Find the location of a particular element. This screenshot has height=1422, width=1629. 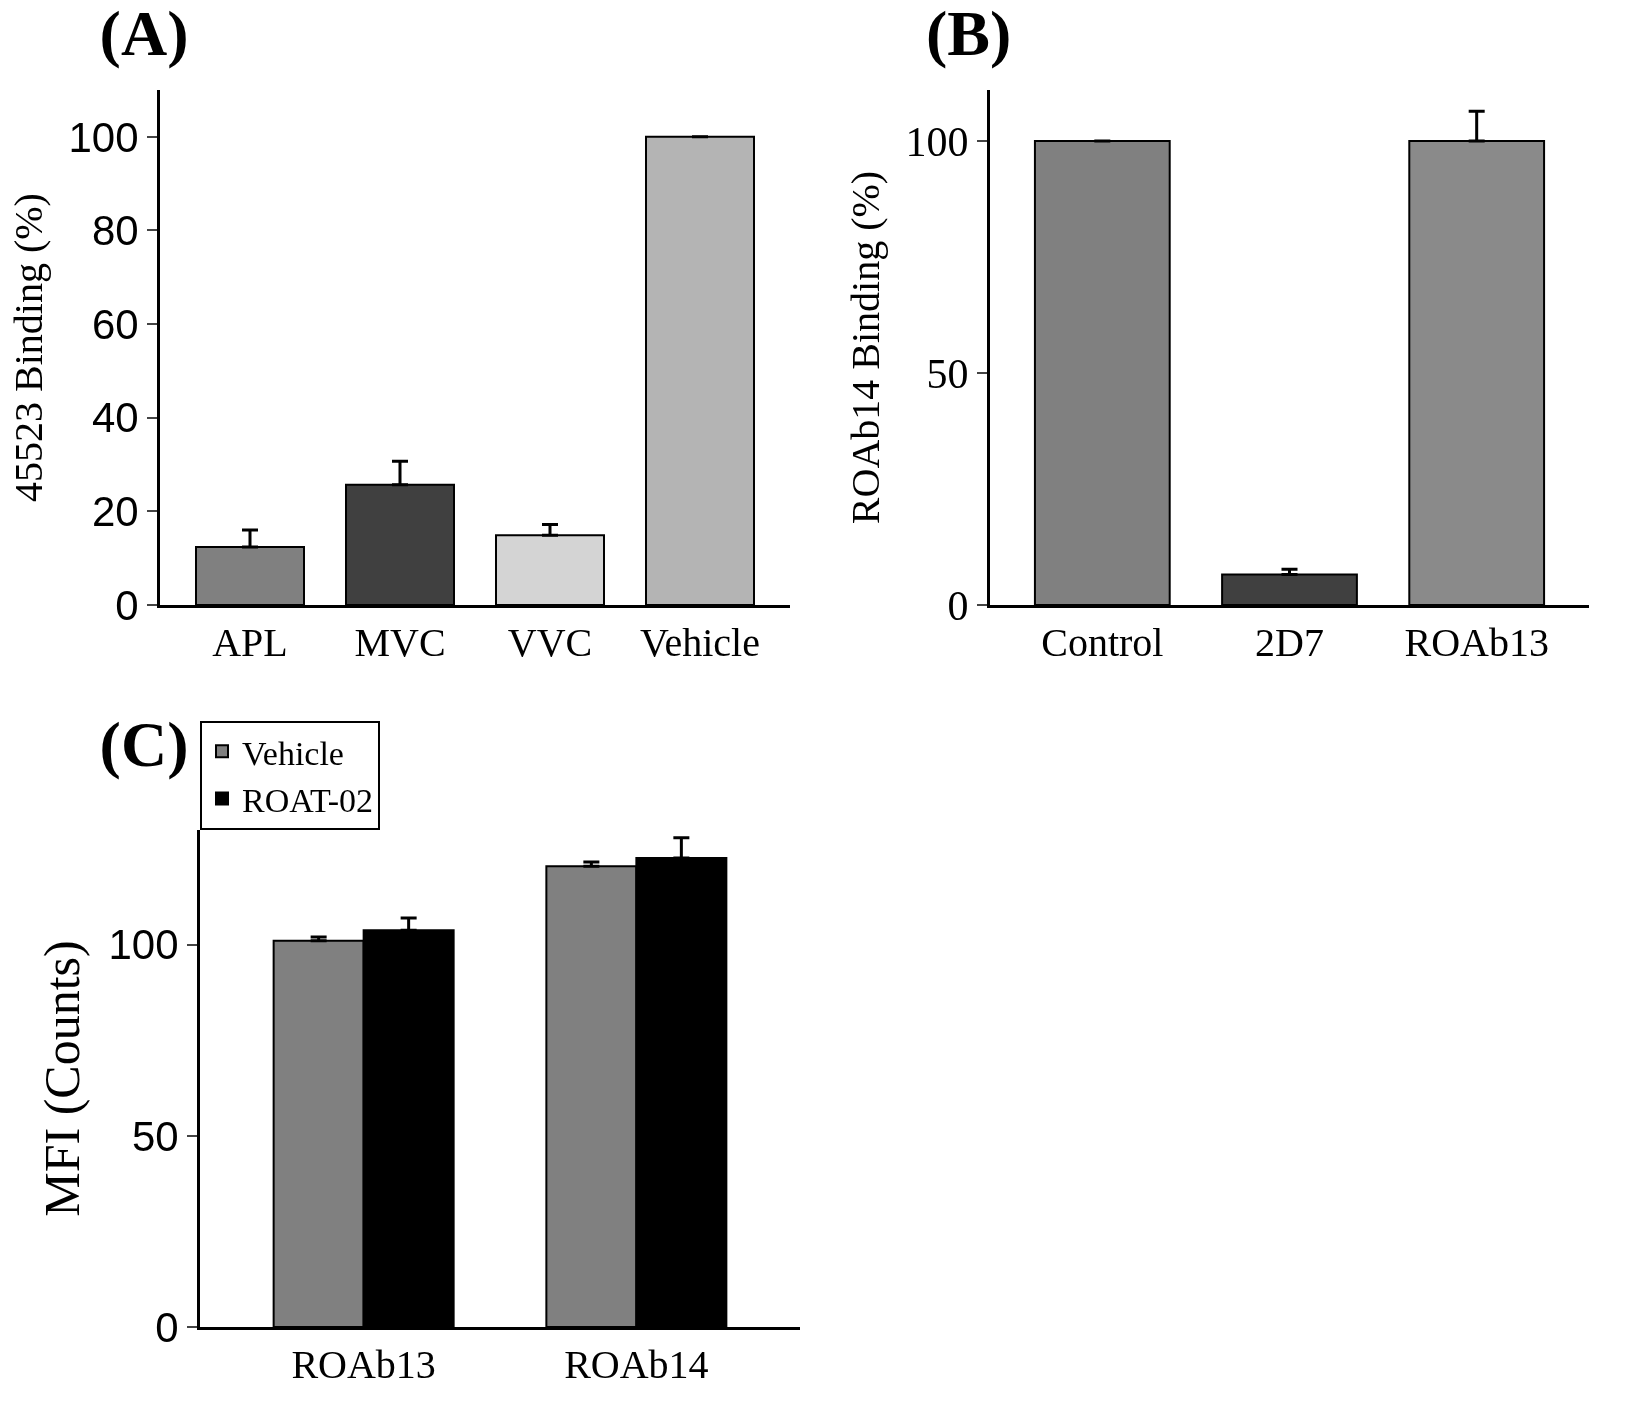

y-axis-title: 45523 Binding (%) is located at coordinates (29, 347).